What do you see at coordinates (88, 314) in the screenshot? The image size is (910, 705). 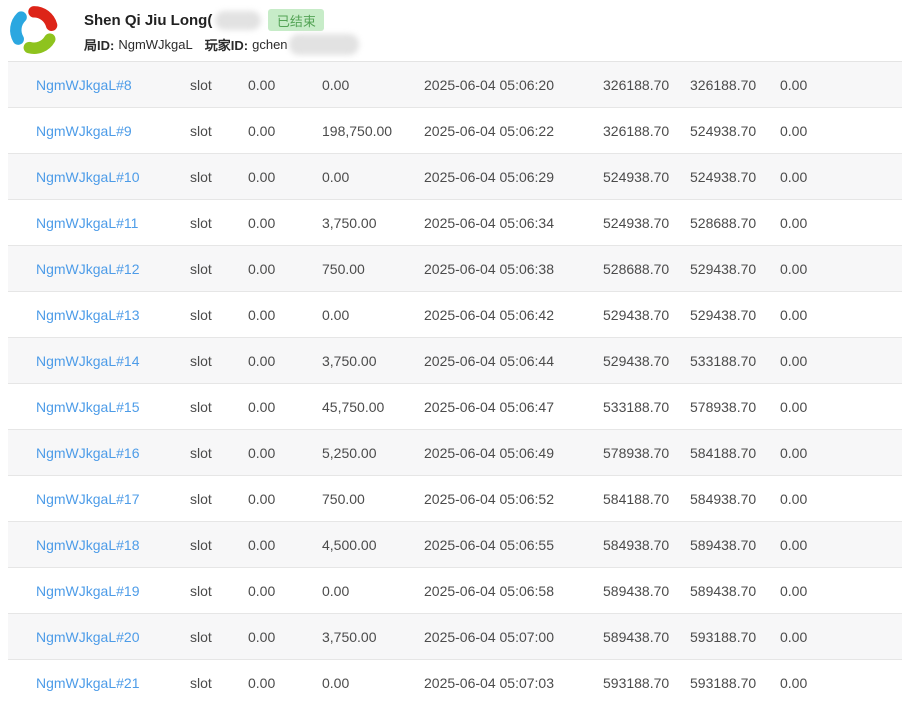 I see `round-id-link: NgmWJkgaL#13` at bounding box center [88, 314].